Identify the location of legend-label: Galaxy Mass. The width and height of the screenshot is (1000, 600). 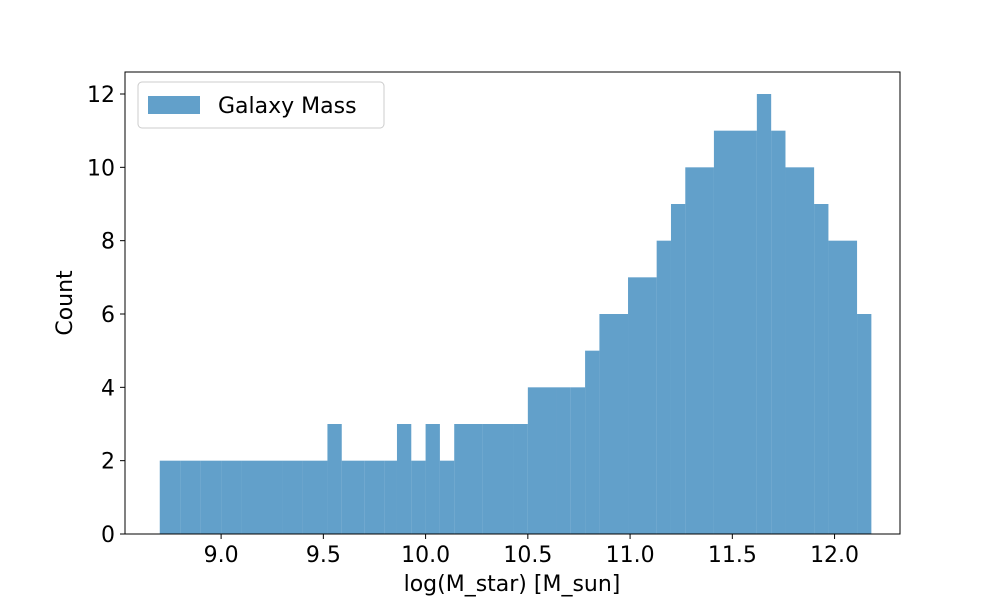
(287, 106).